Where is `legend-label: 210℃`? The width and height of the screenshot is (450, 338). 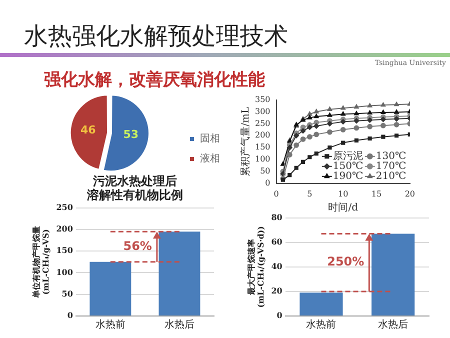
legend-label: 210℃ is located at coordinates (391, 176).